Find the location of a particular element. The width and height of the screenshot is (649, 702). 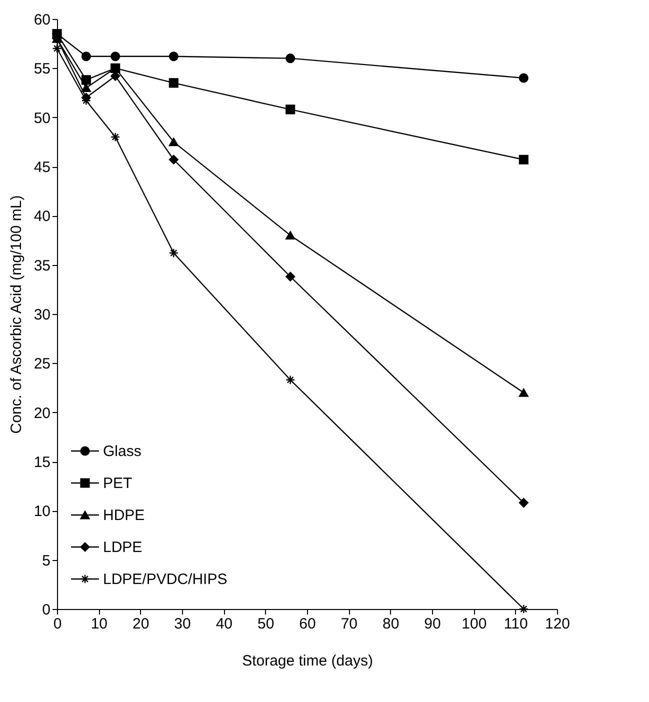

y-tick-label: 55 is located at coordinates (42, 69).